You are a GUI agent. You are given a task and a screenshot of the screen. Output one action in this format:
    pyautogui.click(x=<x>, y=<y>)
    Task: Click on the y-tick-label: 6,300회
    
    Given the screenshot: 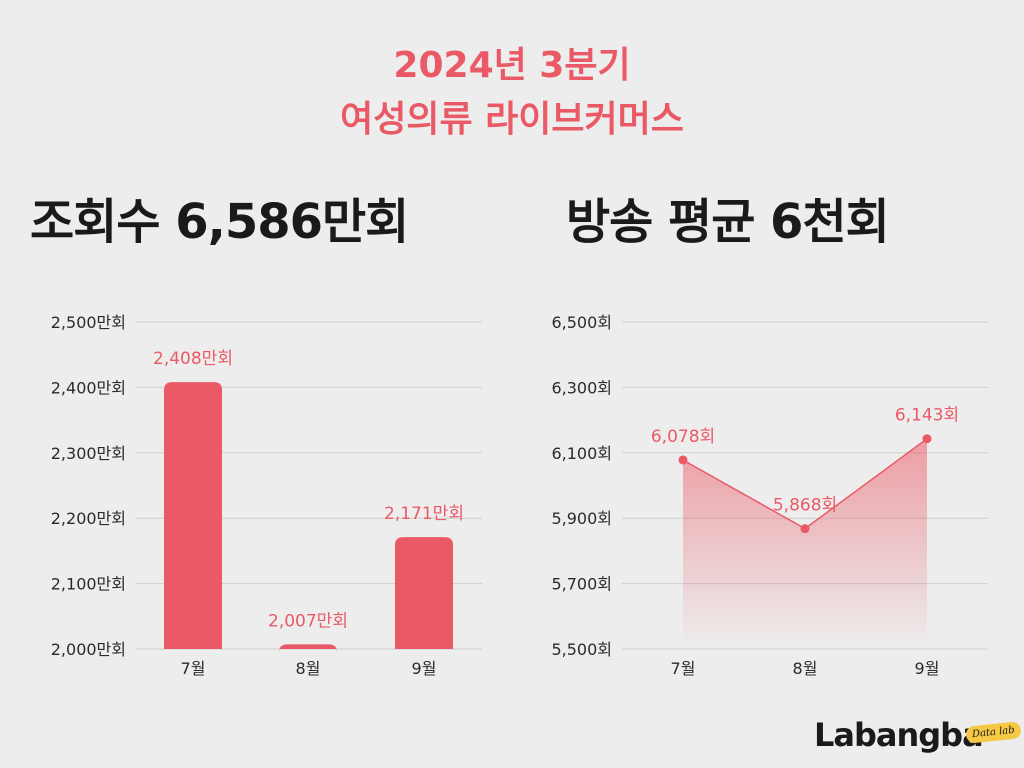 What is the action you would take?
    pyautogui.click(x=581, y=387)
    